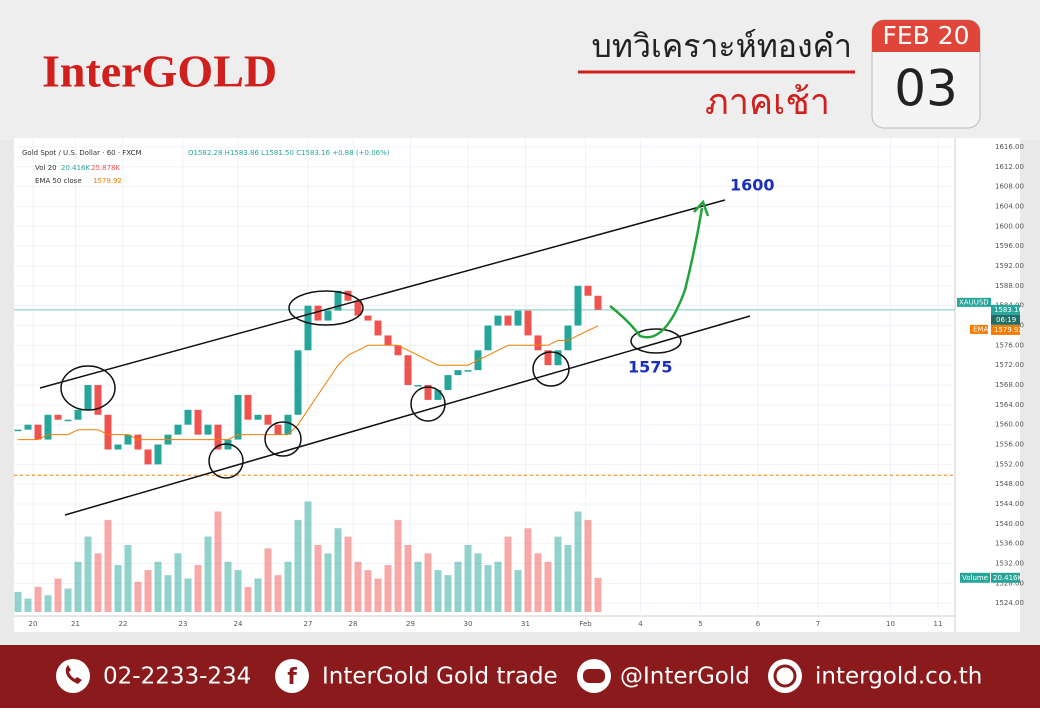  What do you see at coordinates (785, 676) in the screenshot?
I see `web-glyph` at bounding box center [785, 676].